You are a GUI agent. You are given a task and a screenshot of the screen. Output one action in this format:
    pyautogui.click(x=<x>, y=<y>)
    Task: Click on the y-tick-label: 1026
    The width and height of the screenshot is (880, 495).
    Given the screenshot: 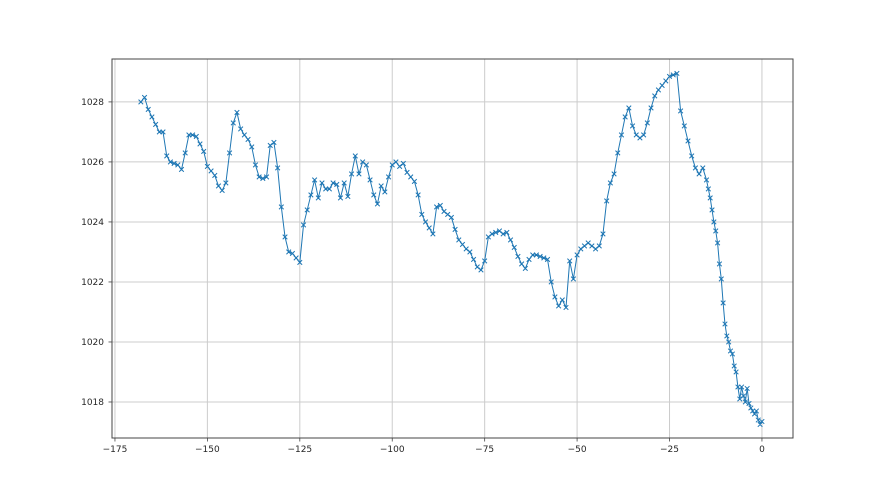 What is the action you would take?
    pyautogui.click(x=92, y=163)
    